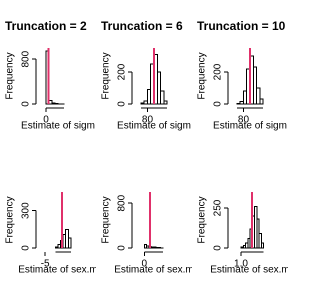 Image resolution: width=320 pixels, height=288 pixels. Describe the element at coordinates (26, 210) in the screenshot. I see `y-tick-label: 300` at that location.